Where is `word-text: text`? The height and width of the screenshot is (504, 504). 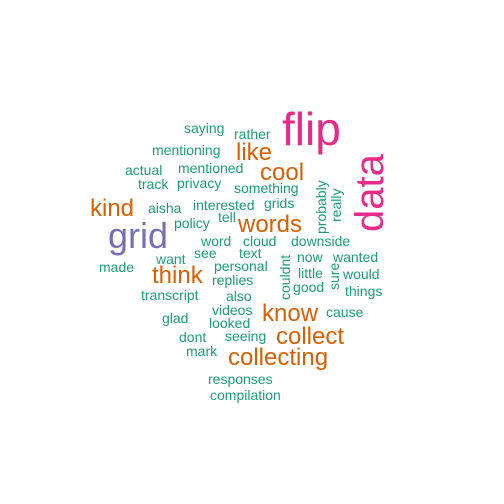
word-text: text is located at coordinates (250, 253).